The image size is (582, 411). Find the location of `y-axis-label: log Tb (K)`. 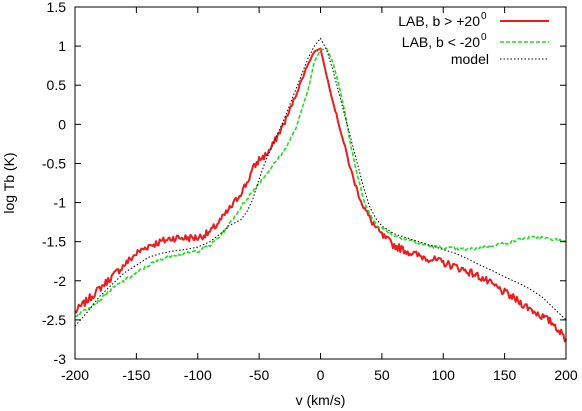

y-axis-label: log Tb (K) is located at coordinates (9, 182).